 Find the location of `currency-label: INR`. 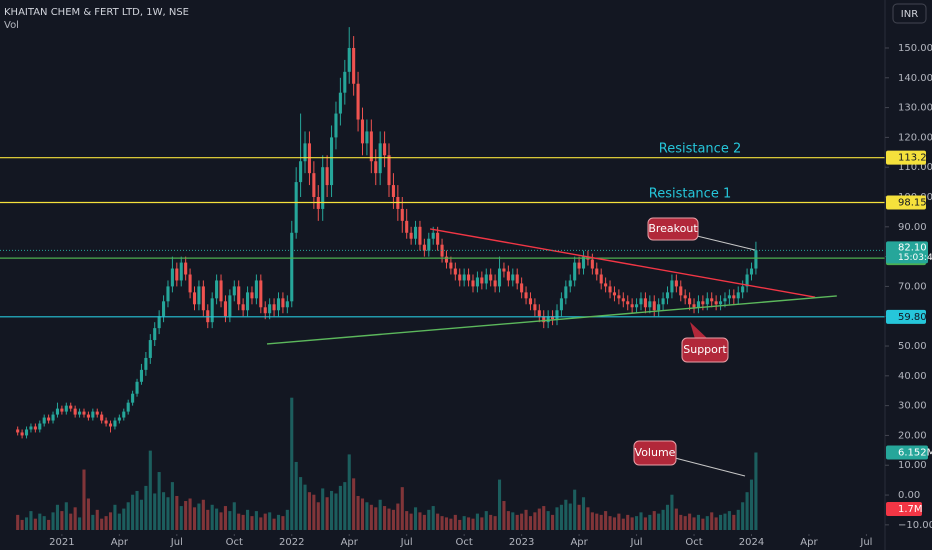

currency-label: INR is located at coordinates (909, 14).